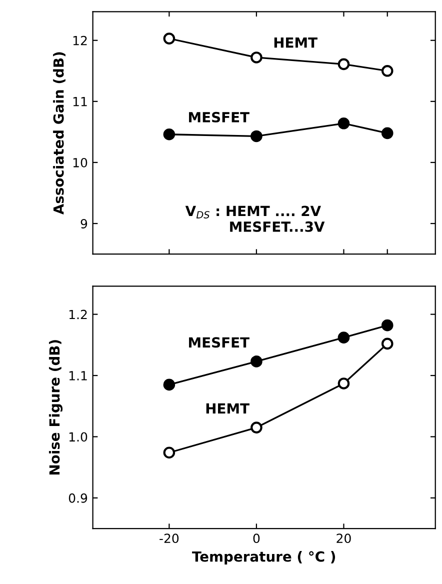 The height and width of the screenshot is (584, 442). What do you see at coordinates (80, 101) in the screenshot?
I see `y-tick-label: 11` at bounding box center [80, 101].